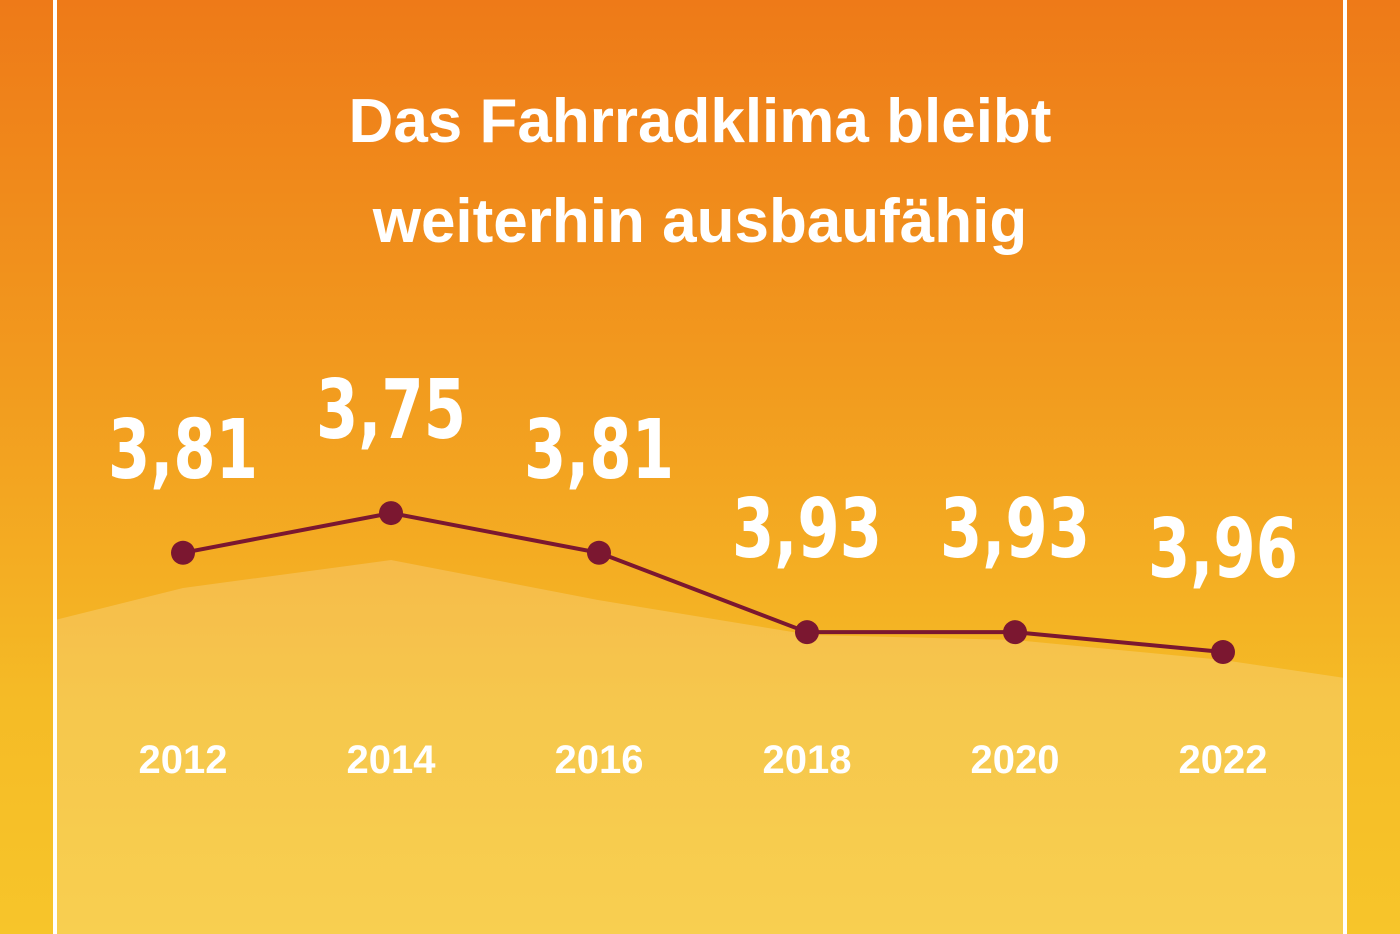 The image size is (1400, 934). I want to click on x-tick-label: 2014, so click(392, 760).